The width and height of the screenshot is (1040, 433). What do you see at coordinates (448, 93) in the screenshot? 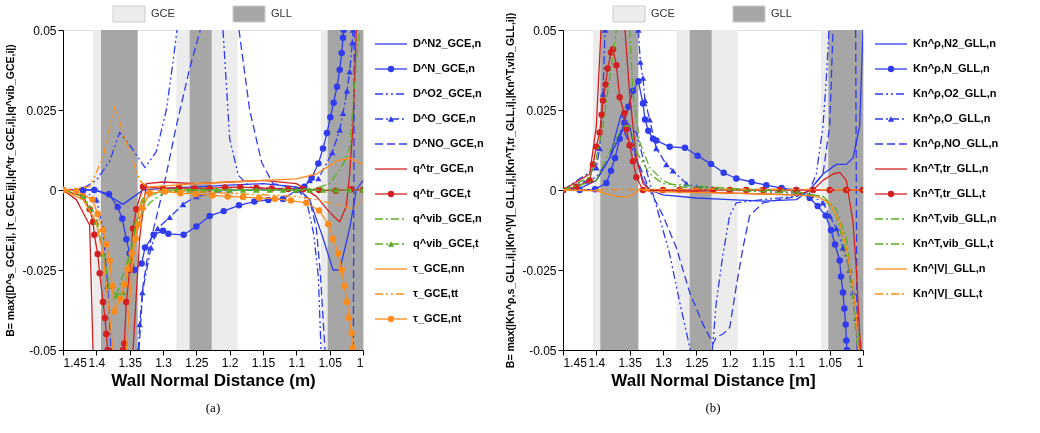
I see `legend-label: D^O2_GCE,n` at bounding box center [448, 93].